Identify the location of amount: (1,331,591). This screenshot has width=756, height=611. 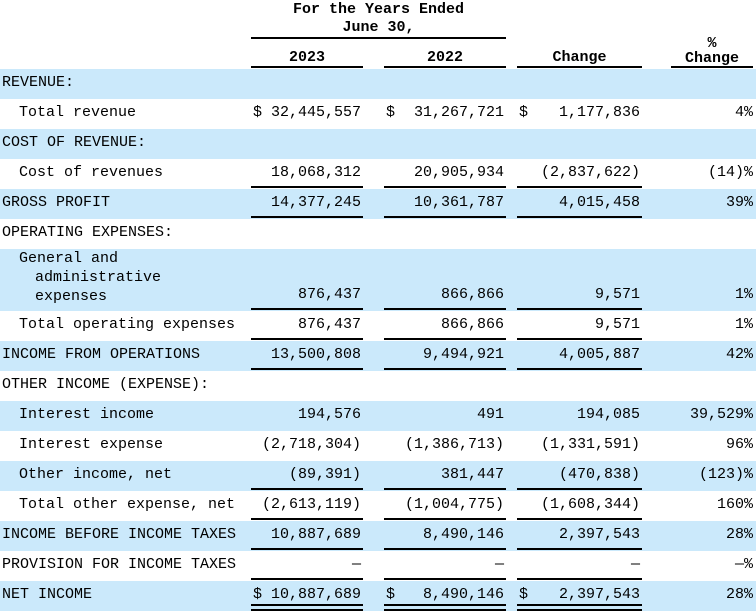
(591, 444).